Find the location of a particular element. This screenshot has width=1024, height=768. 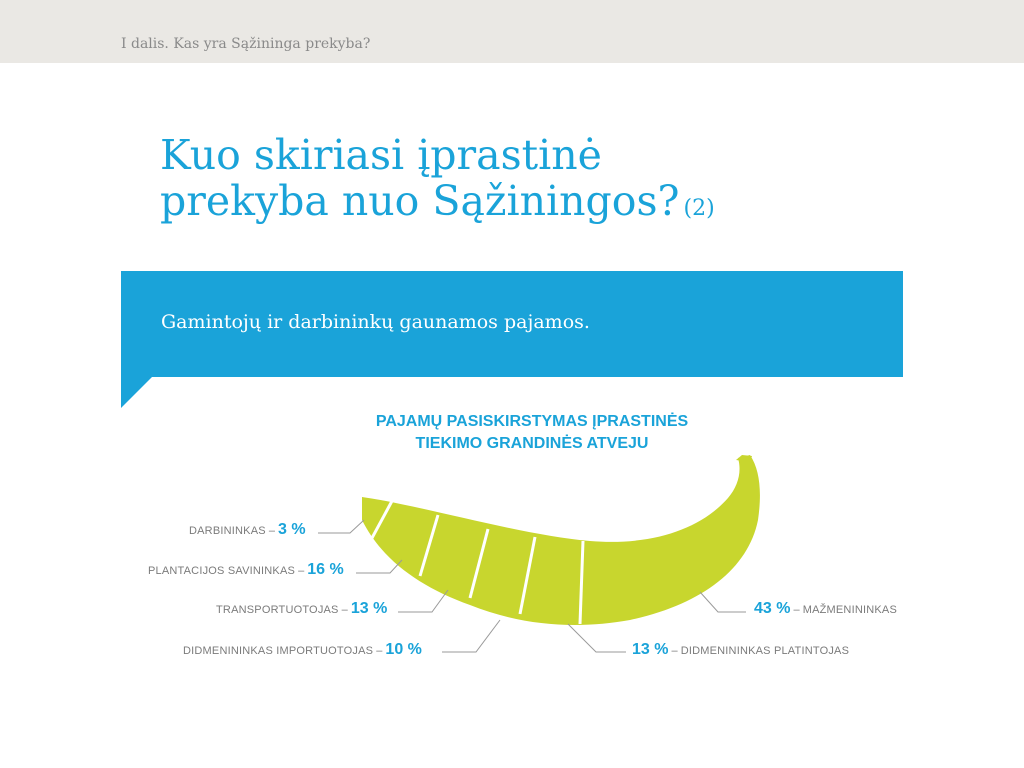

chart-title-line-1: PAJAMŲ PASISKIRSTYMAS ĮPRASTINĖS is located at coordinates (532, 421).